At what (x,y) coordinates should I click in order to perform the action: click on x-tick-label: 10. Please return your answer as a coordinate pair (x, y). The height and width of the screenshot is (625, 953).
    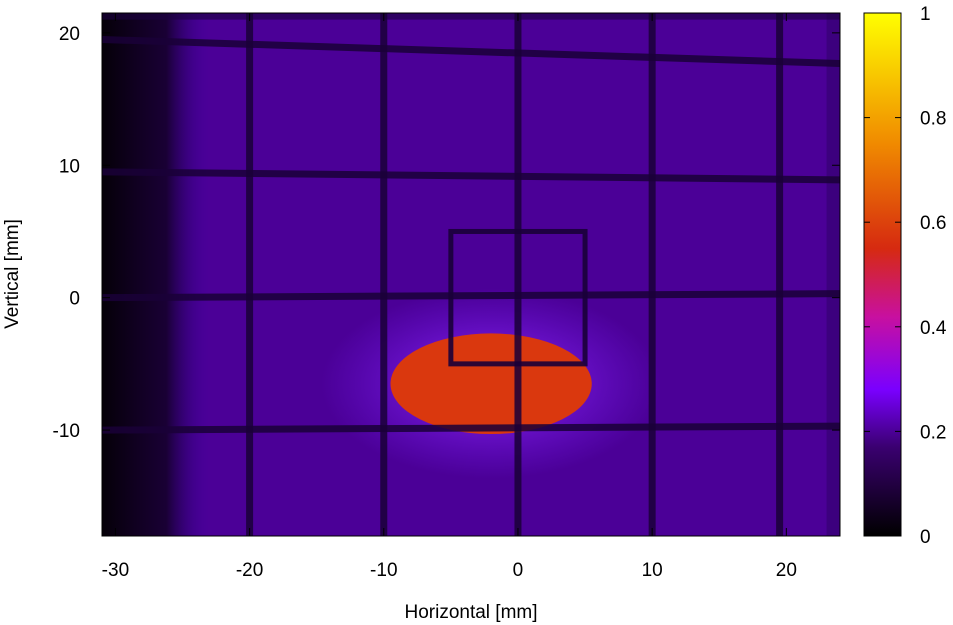
    Looking at the image, I should click on (652, 570).